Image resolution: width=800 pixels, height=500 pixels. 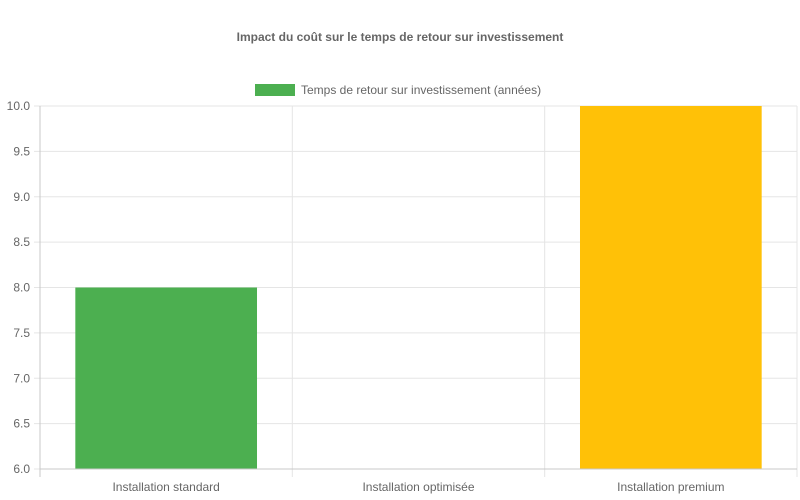 I want to click on y-axis-ticks: 10.0 9.5 9.0 8.5 8.0 7.5 7.0 6.5 6.0, so click(x=19, y=287).